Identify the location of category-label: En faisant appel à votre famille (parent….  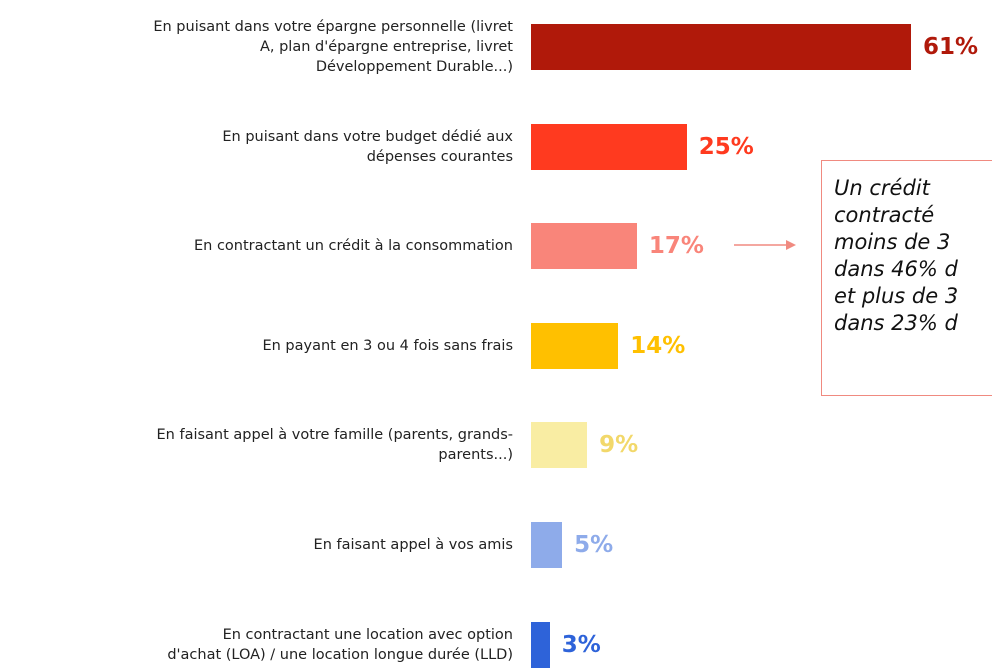
(334, 445).